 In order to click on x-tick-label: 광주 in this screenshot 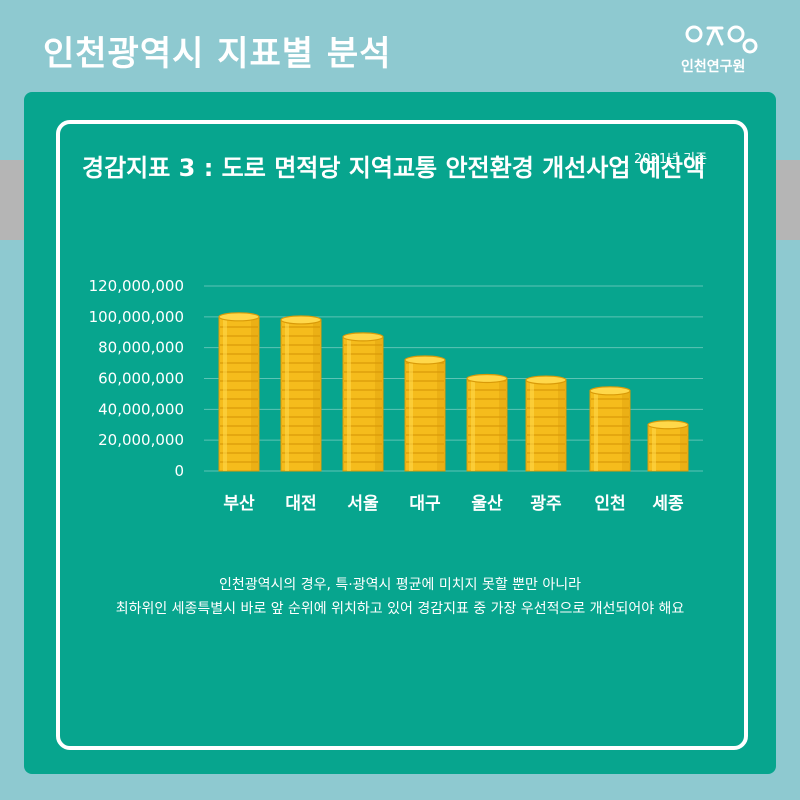, I will do `click(546, 504)`.